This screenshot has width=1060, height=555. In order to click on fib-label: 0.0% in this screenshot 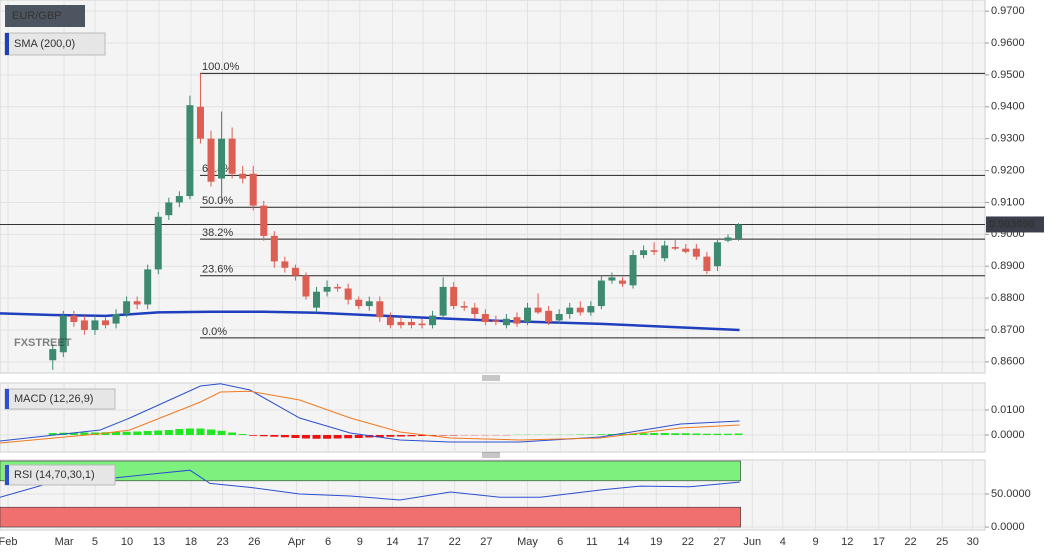, I will do `click(214, 332)`.